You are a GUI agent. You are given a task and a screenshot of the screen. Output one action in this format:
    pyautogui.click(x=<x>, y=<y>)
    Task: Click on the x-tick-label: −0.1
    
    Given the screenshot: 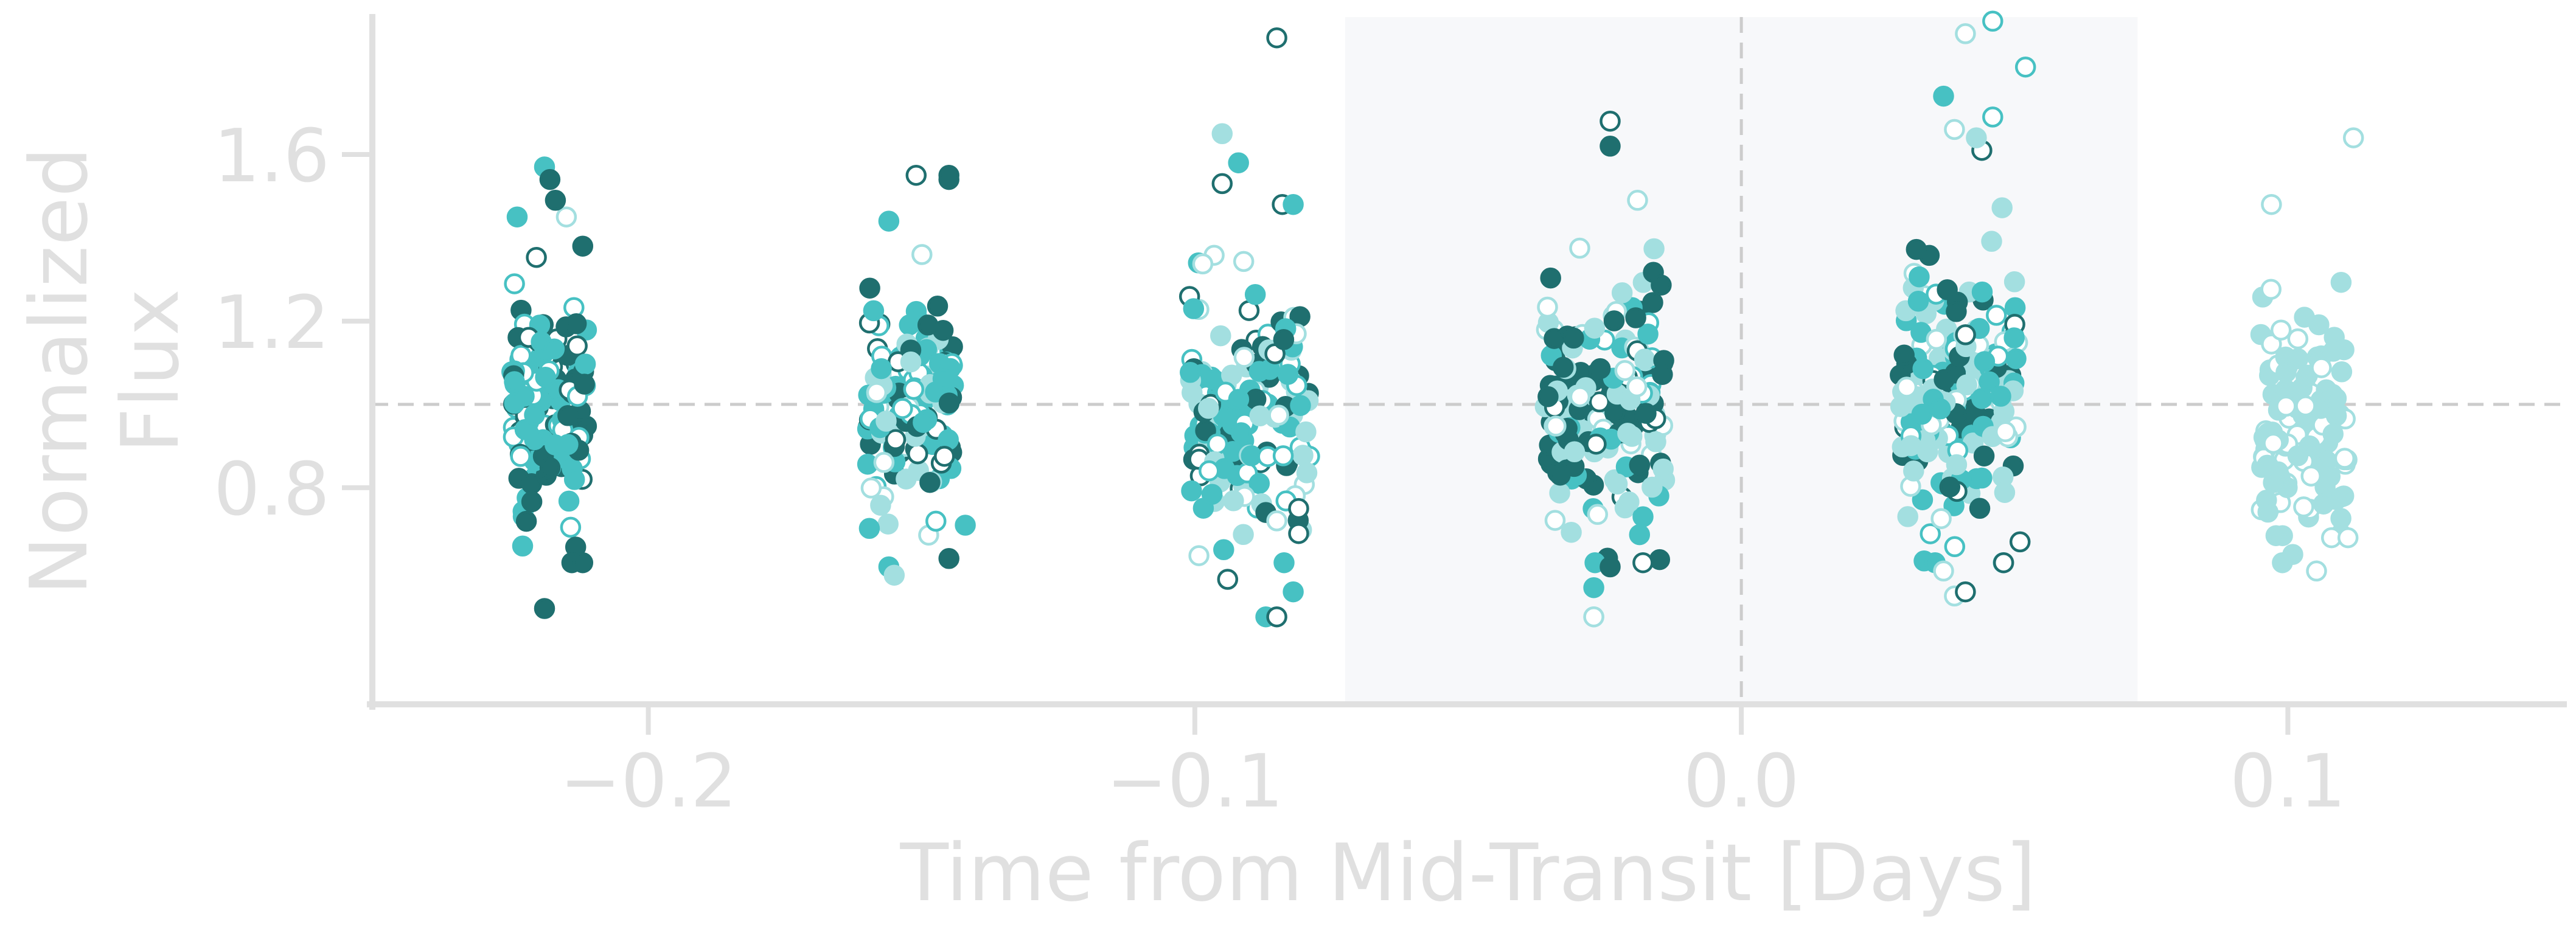 What is the action you would take?
    pyautogui.click(x=1194, y=782)
    